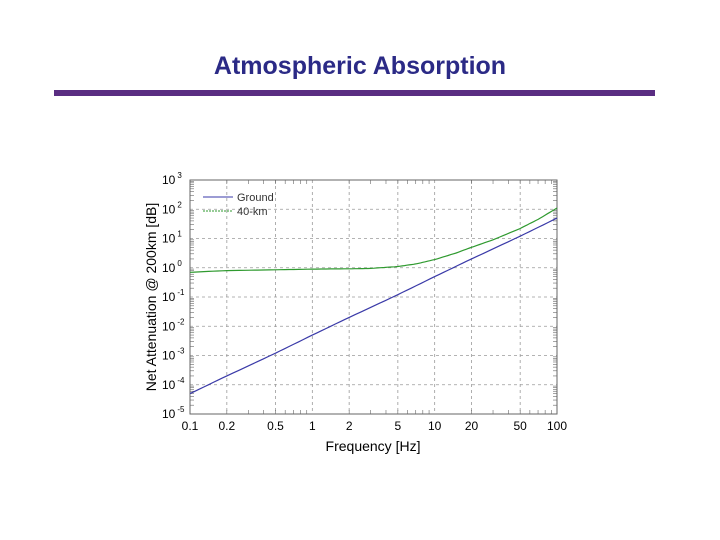  What do you see at coordinates (354, 93) in the screenshot?
I see `title-divider` at bounding box center [354, 93].